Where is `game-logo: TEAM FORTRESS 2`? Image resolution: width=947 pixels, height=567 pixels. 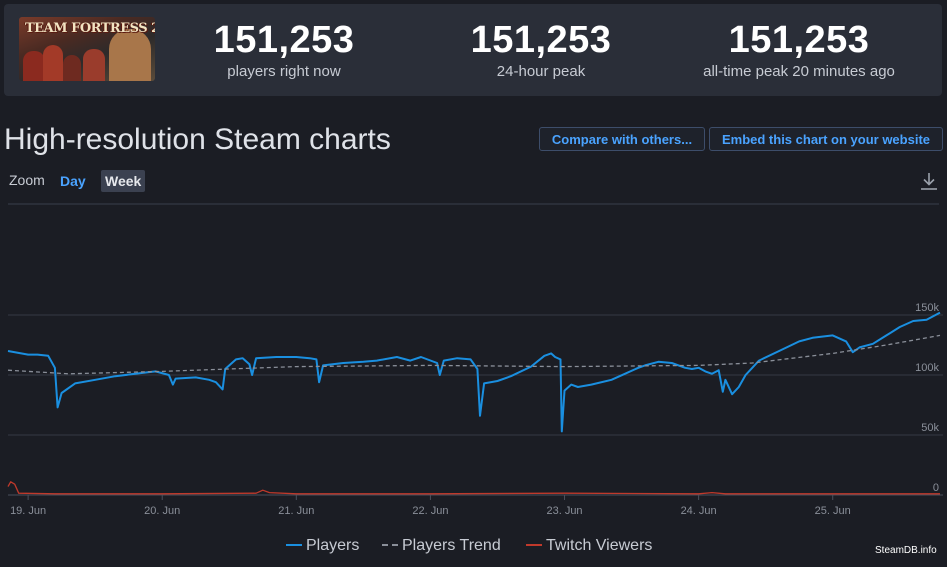
game-logo: TEAM FORTRESS 2 is located at coordinates (87, 49).